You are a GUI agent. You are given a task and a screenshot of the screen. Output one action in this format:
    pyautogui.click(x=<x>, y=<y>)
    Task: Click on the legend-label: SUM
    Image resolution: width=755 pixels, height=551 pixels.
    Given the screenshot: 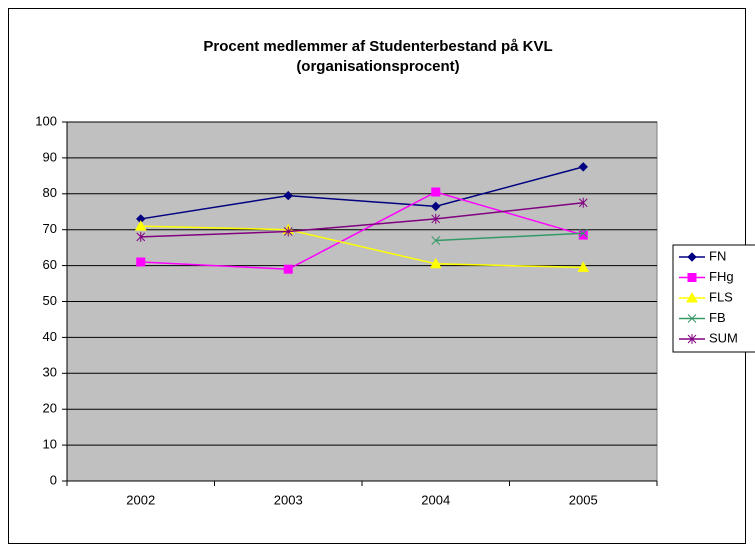 What is the action you would take?
    pyautogui.click(x=723, y=337)
    